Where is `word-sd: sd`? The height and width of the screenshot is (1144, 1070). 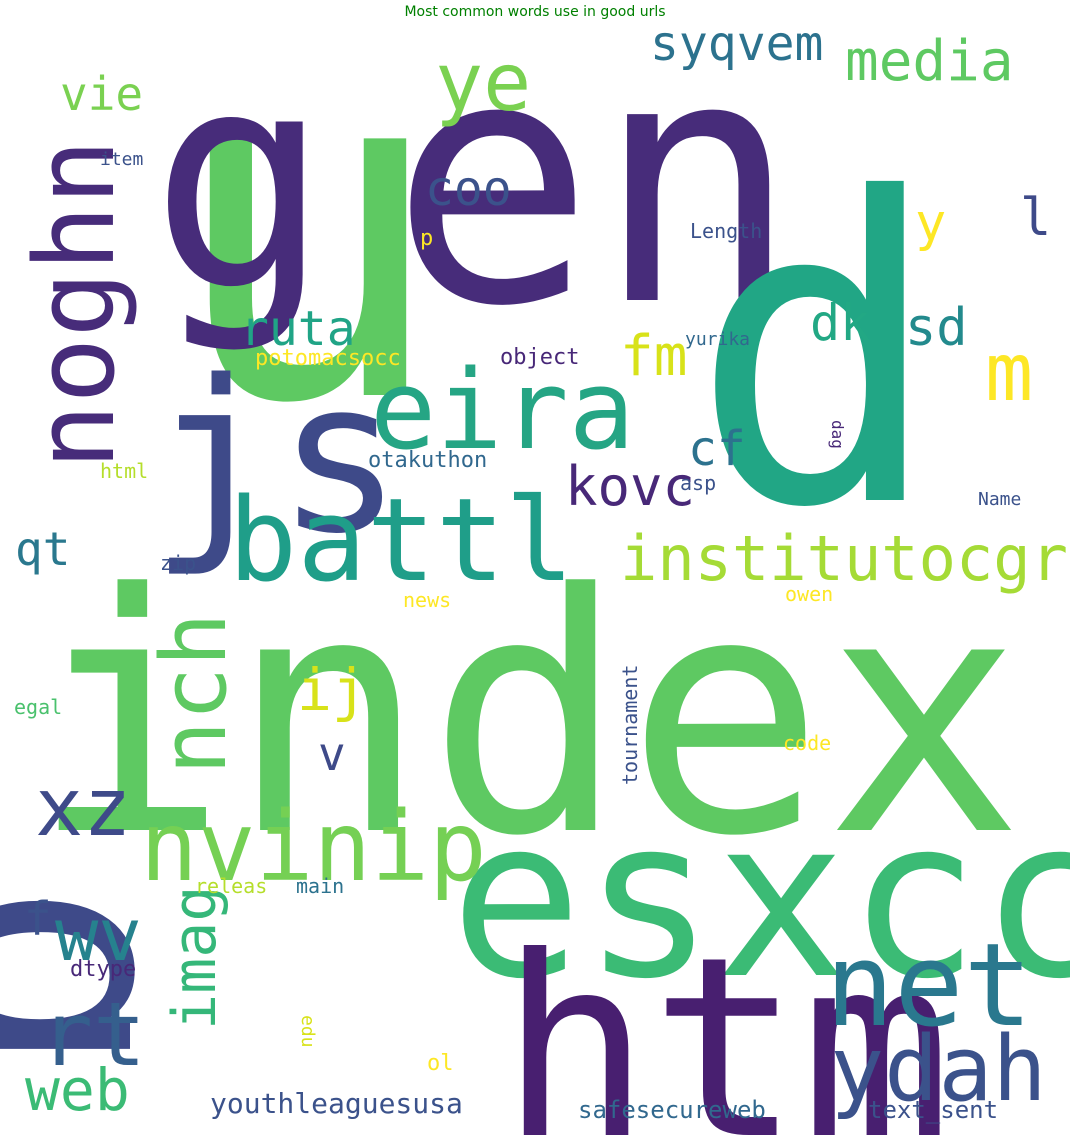 word-sd: sd is located at coordinates (936, 328).